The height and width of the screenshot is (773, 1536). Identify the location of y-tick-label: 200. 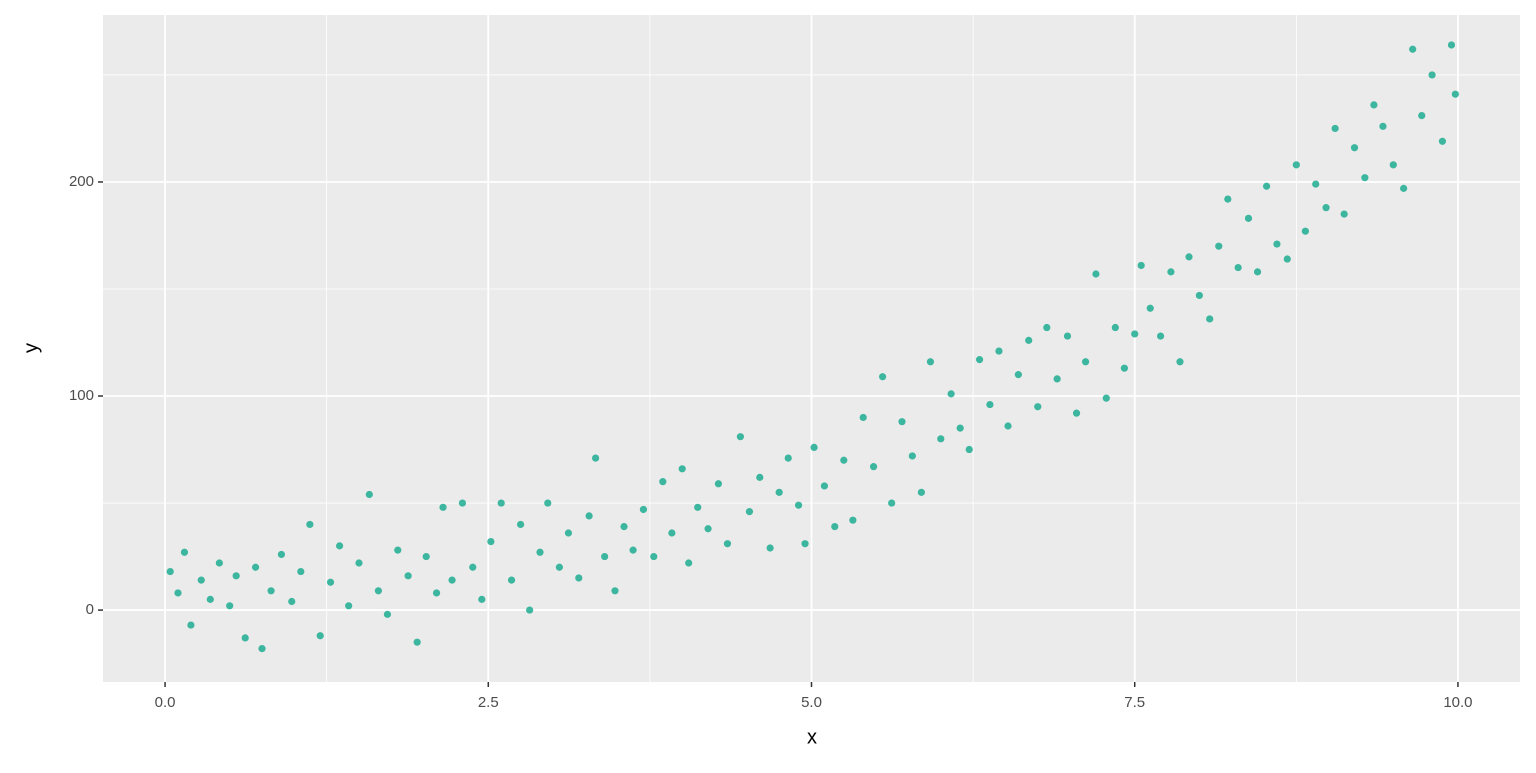
(81, 181).